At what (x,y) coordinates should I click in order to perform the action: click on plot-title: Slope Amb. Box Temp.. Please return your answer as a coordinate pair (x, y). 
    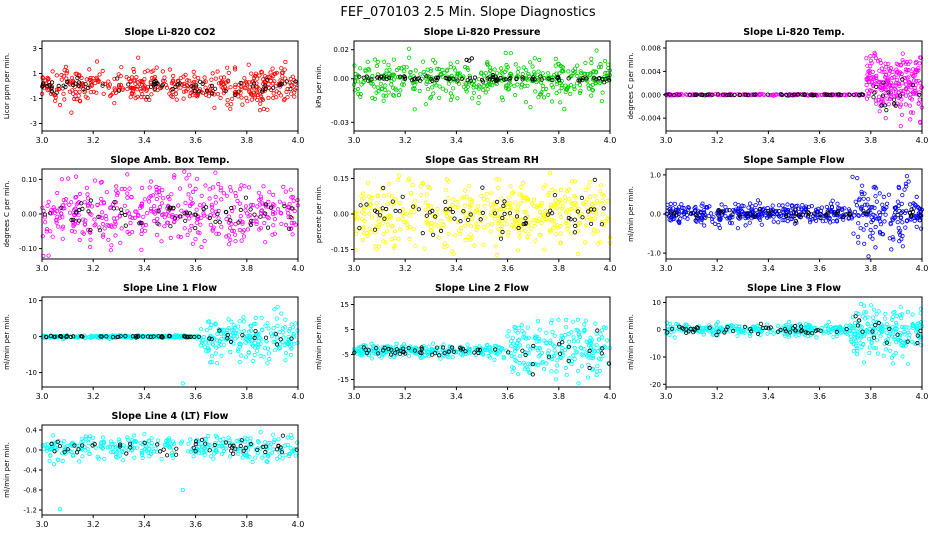
    Looking at the image, I should click on (169, 160).